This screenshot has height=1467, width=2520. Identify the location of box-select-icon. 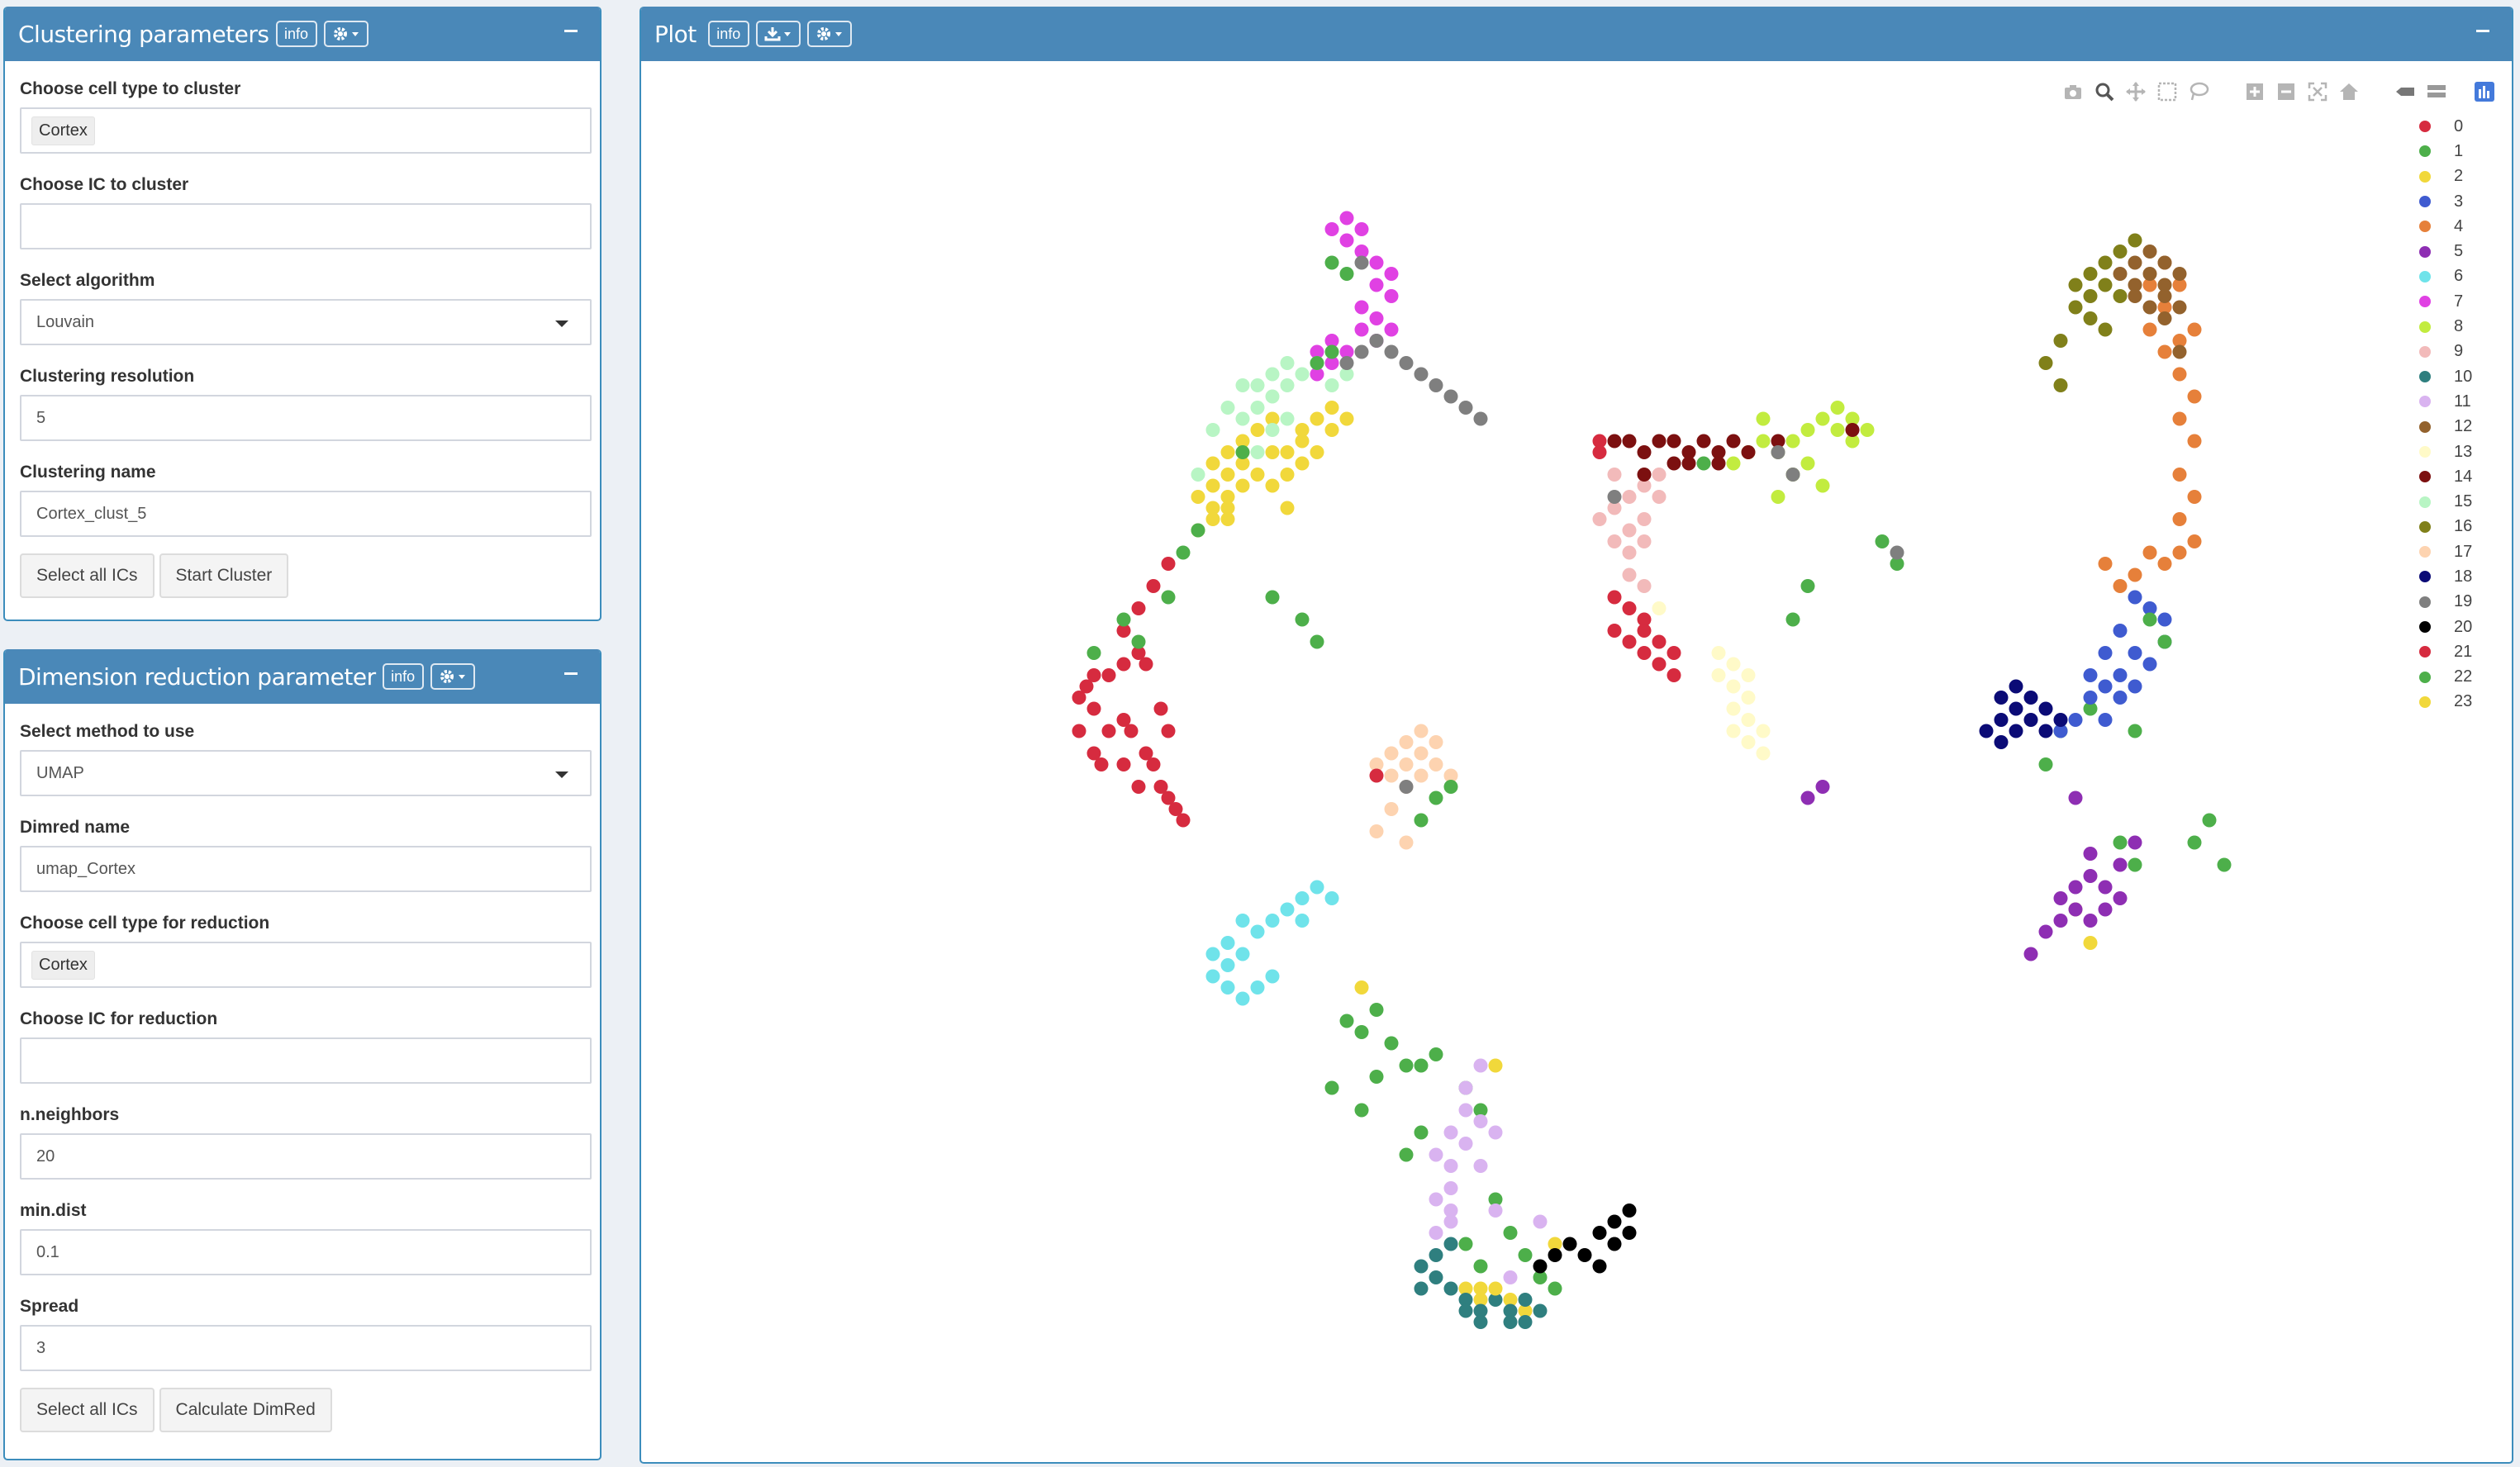
(2167, 91).